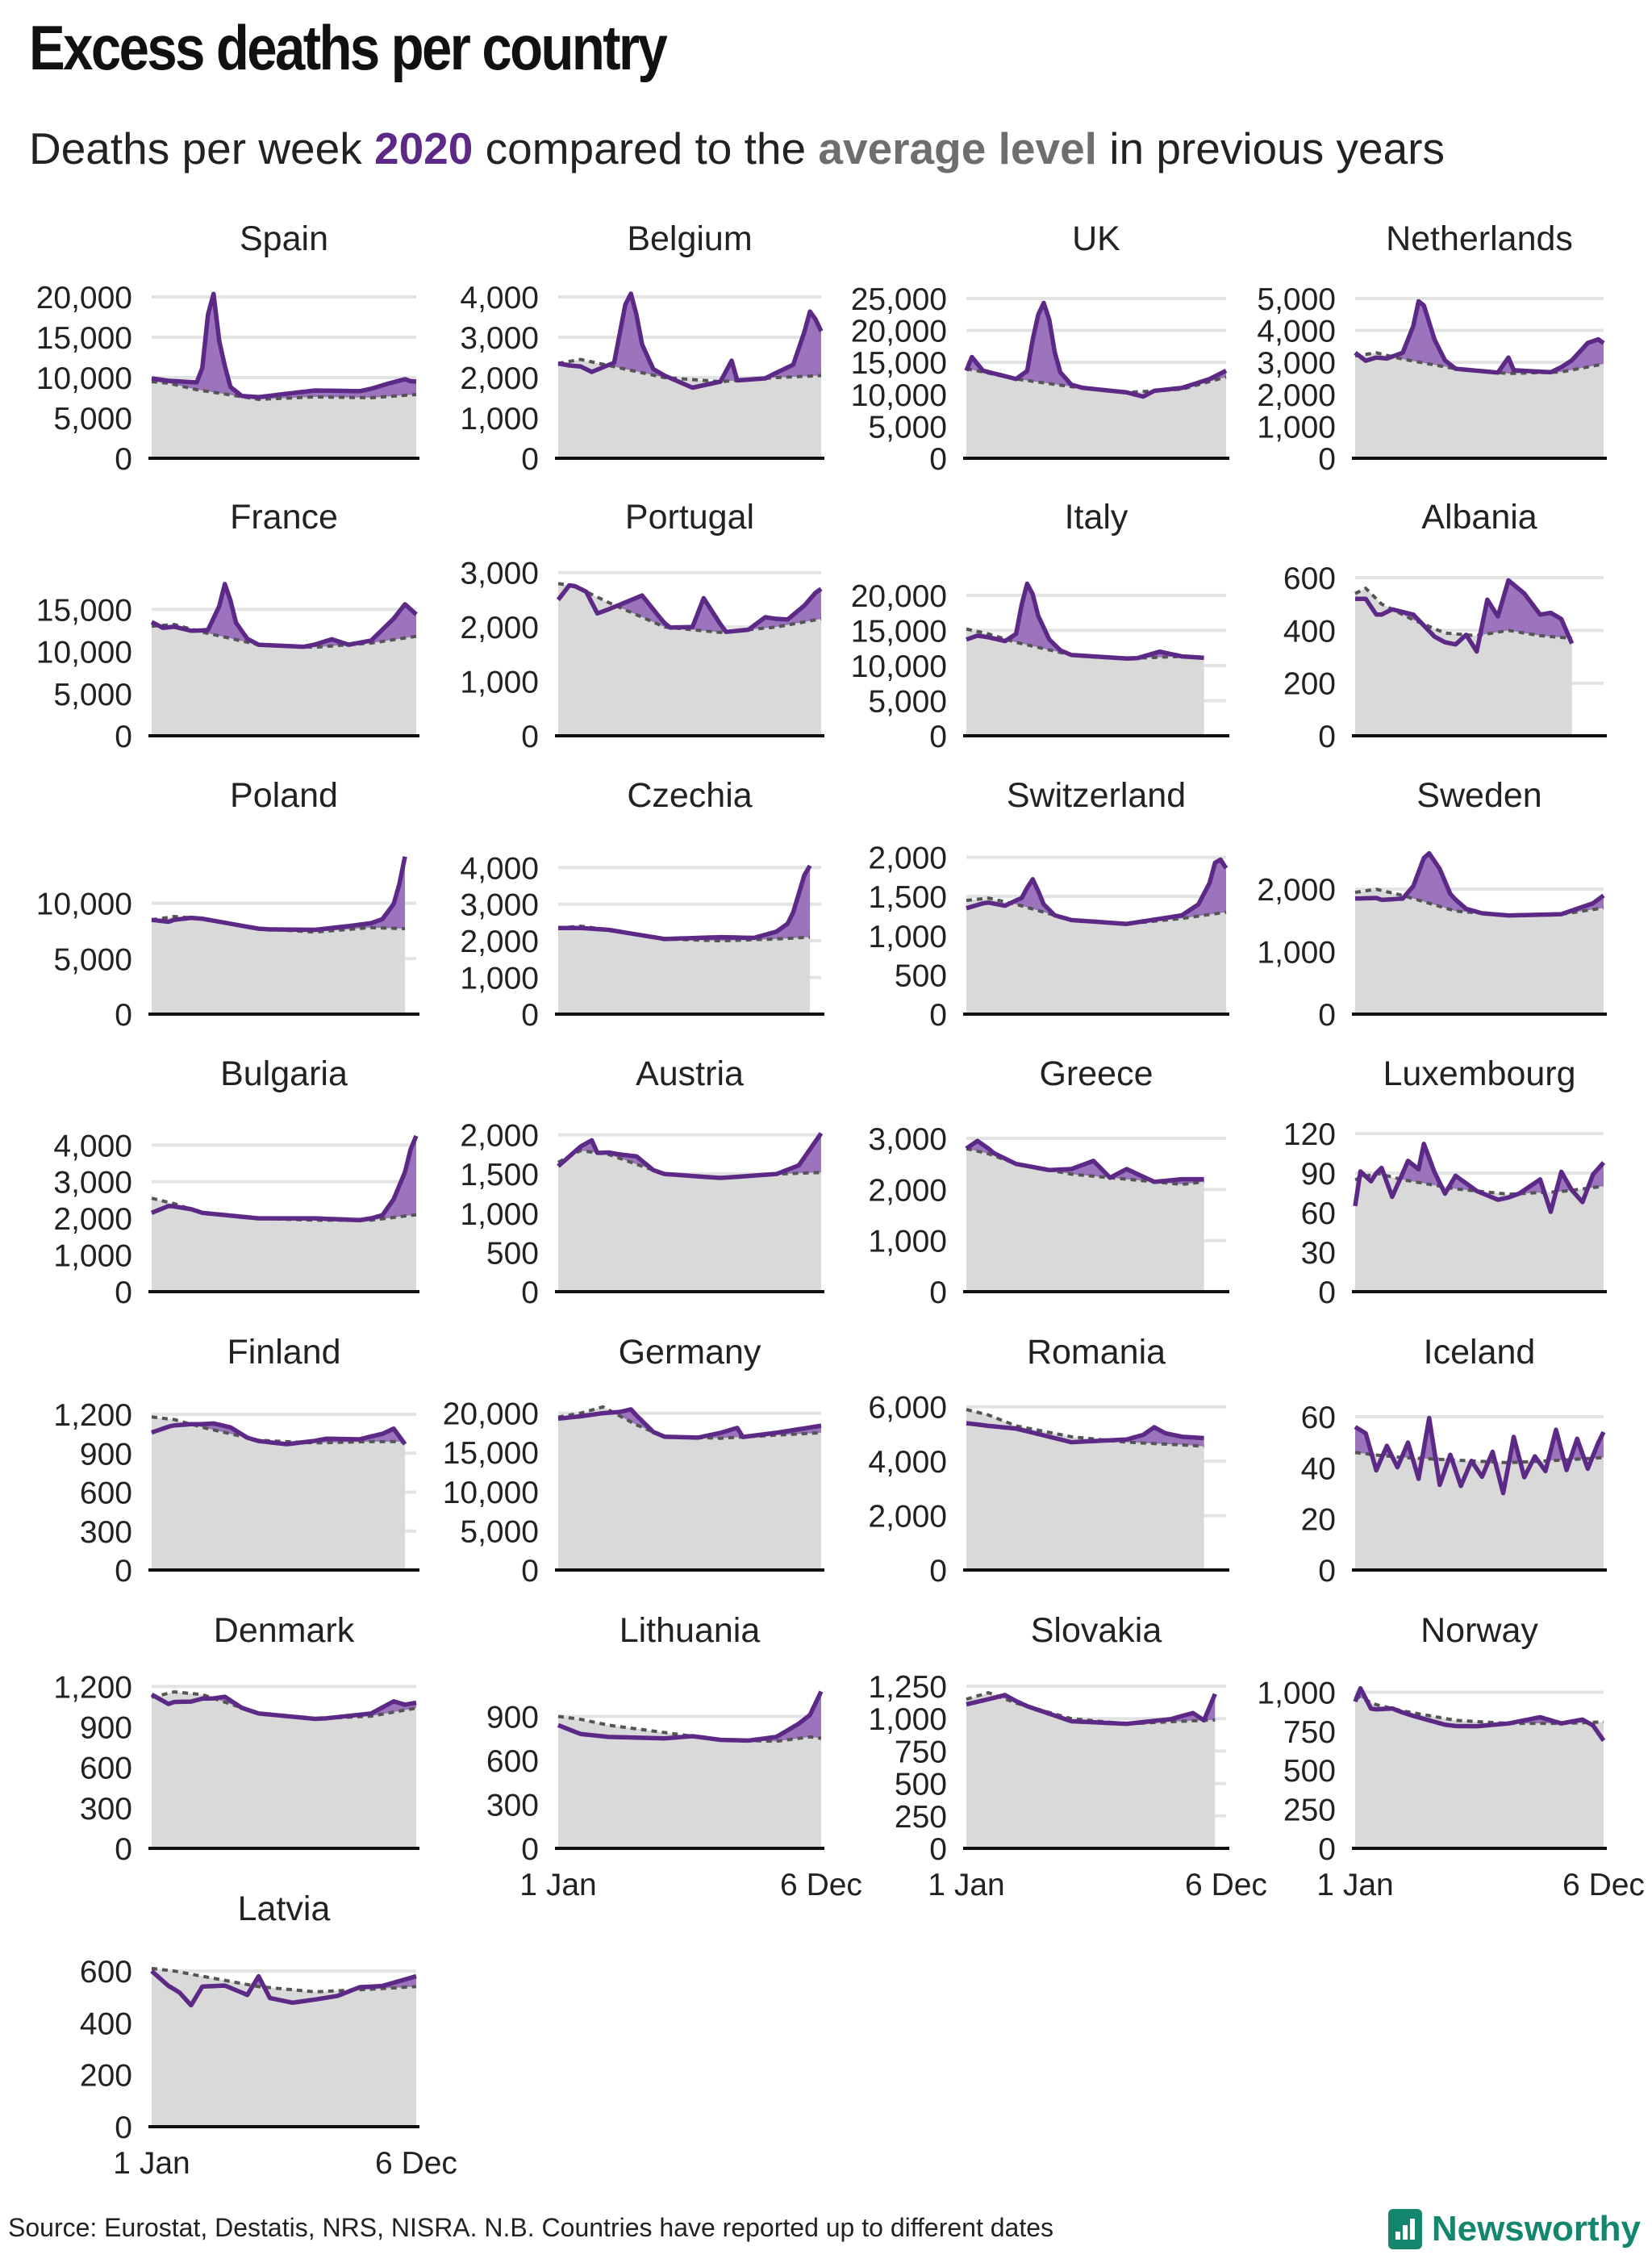 Image resolution: width=1652 pixels, height=2259 pixels. Describe the element at coordinates (285, 1909) in the screenshot. I see `panel-title-latvia: Latvia` at that location.